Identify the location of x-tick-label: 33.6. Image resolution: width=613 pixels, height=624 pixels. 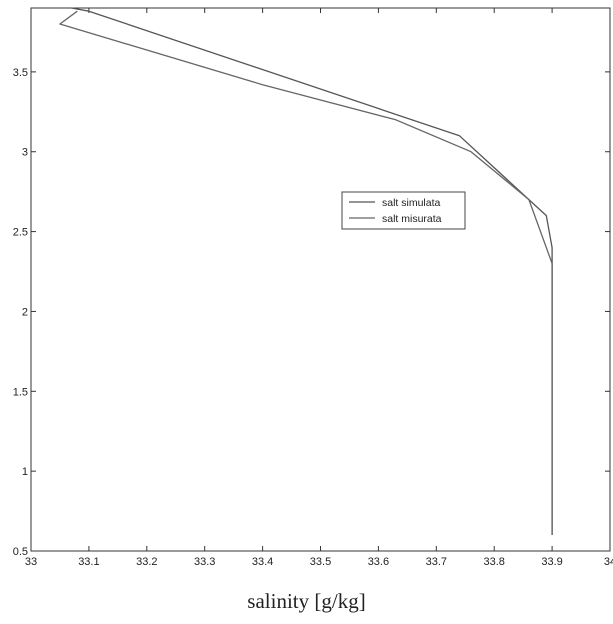
(378, 562).